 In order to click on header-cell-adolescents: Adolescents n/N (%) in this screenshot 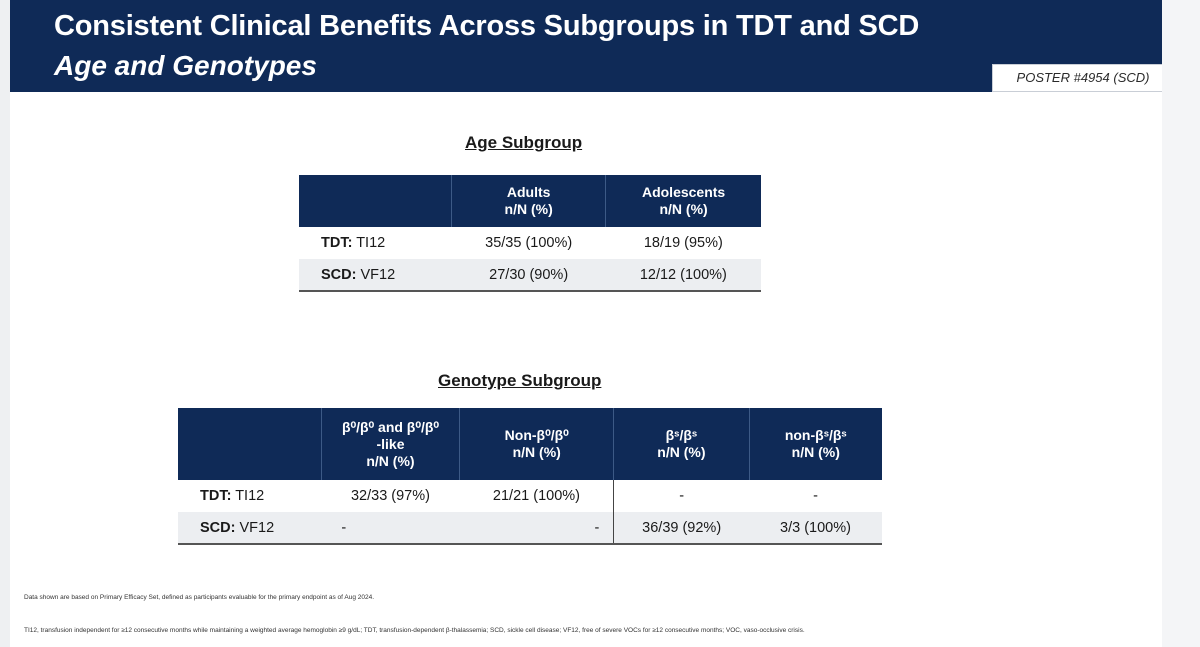, I will do `click(683, 201)`.